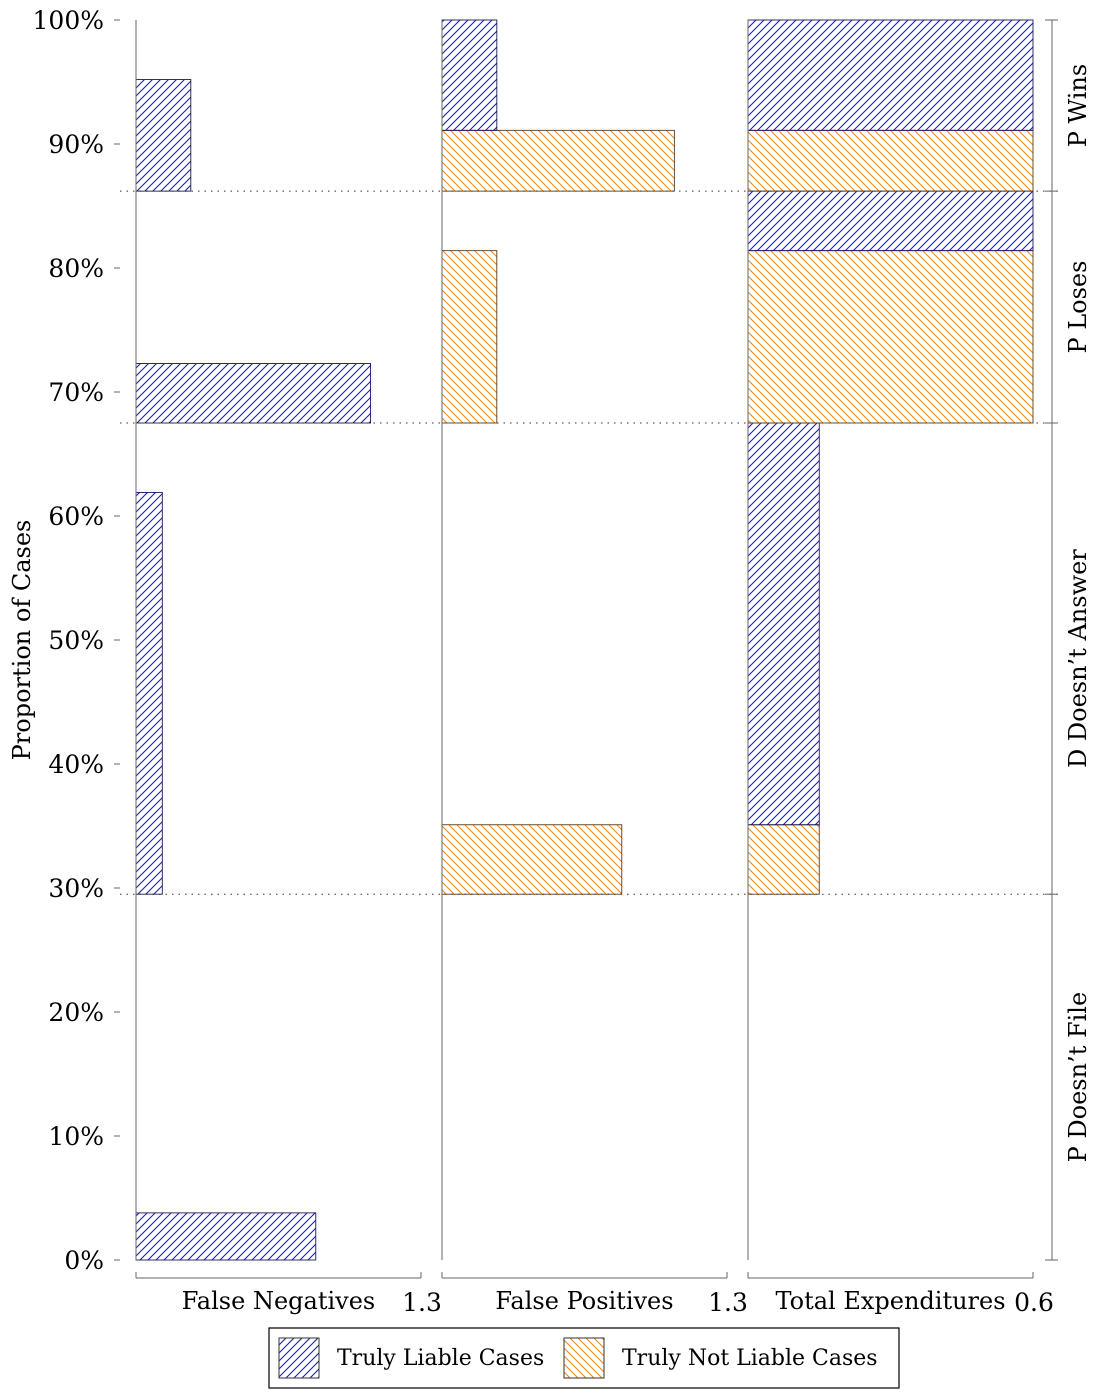 Image resolution: width=1098 pixels, height=1396 pixels. What do you see at coordinates (76, 1012) in the screenshot?
I see `y-tick-label: 20%` at bounding box center [76, 1012].